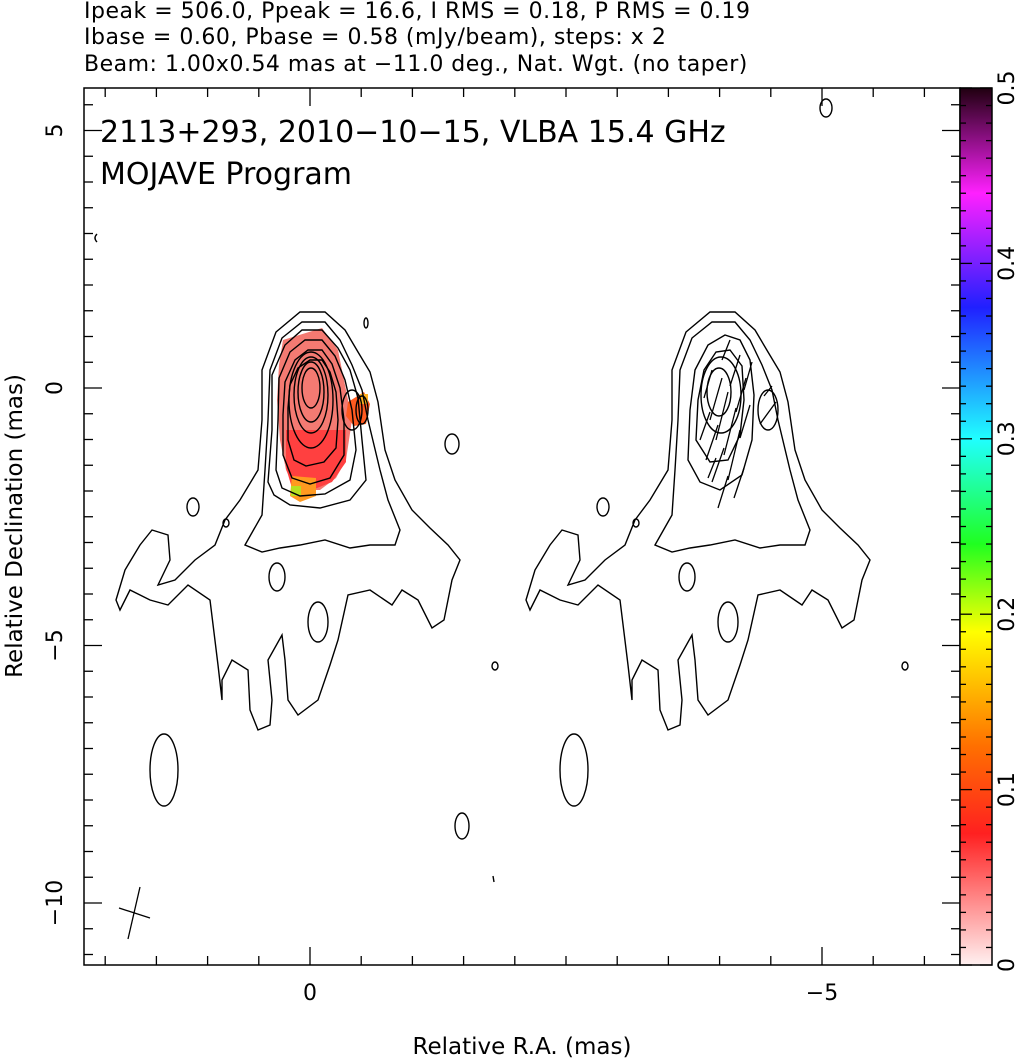 This screenshot has height=1061, width=1022. I want to click on colorbar-ticks: 0 0.1 0.2 0.3 0.4 0.5, so click(990, 521).